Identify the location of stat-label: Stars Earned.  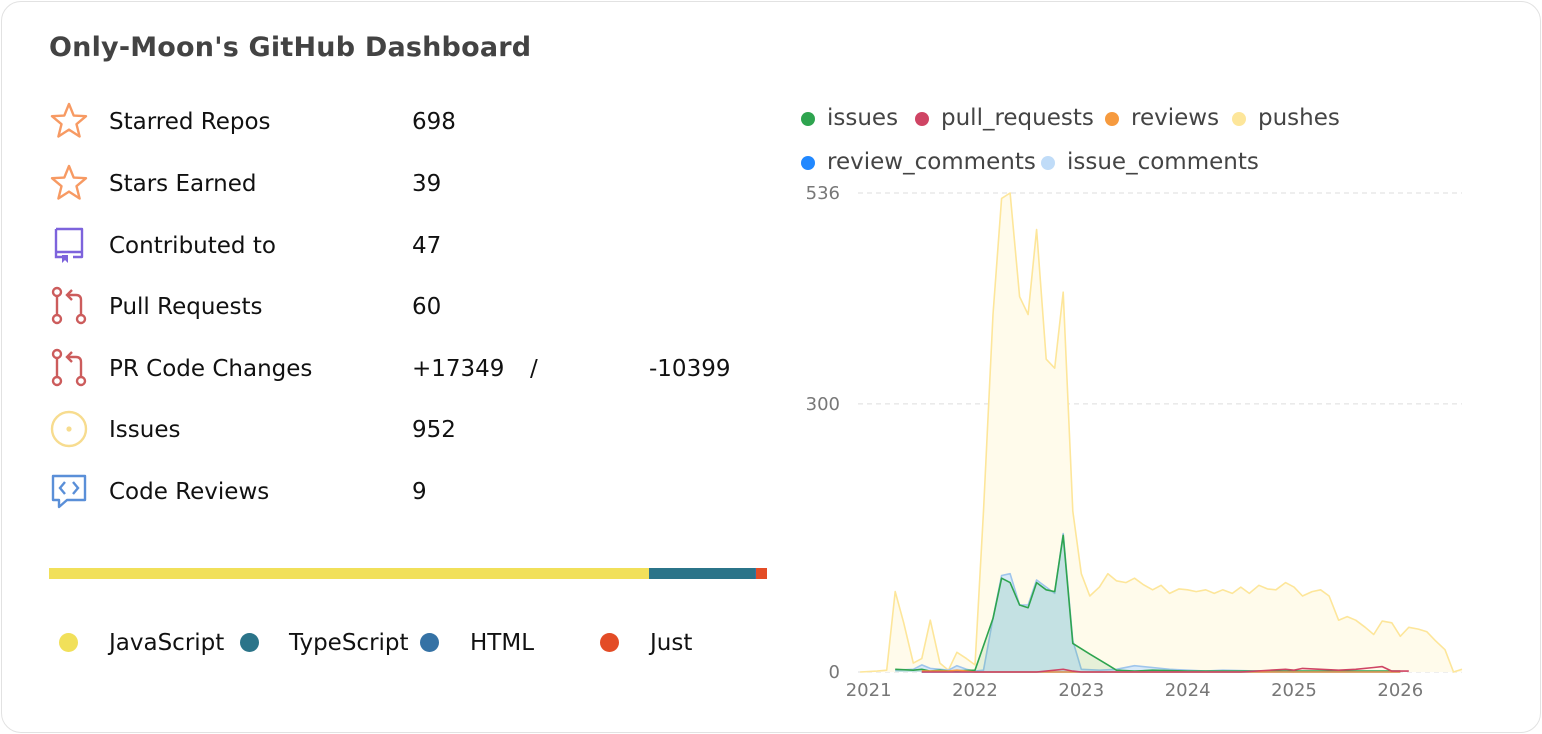
(183, 184).